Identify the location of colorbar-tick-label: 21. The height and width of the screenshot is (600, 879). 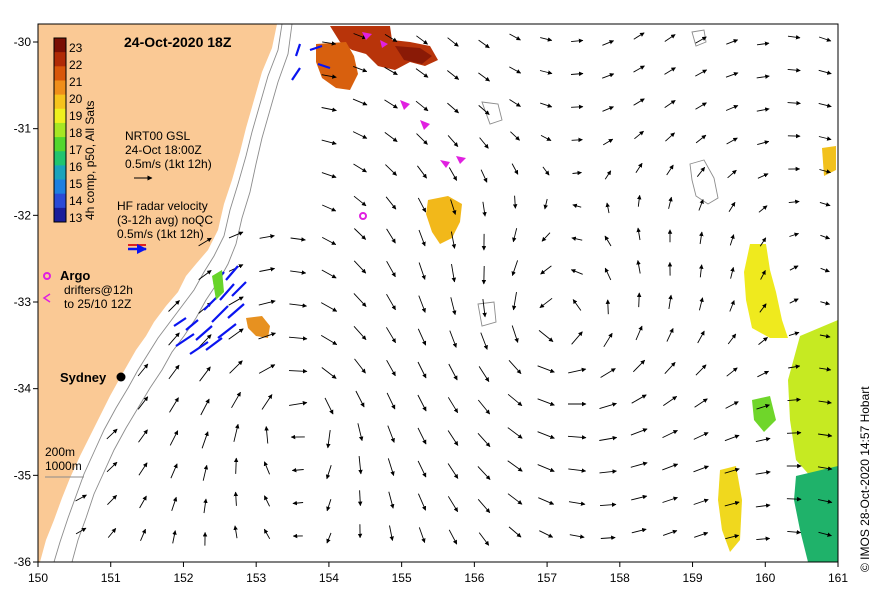
(76, 82).